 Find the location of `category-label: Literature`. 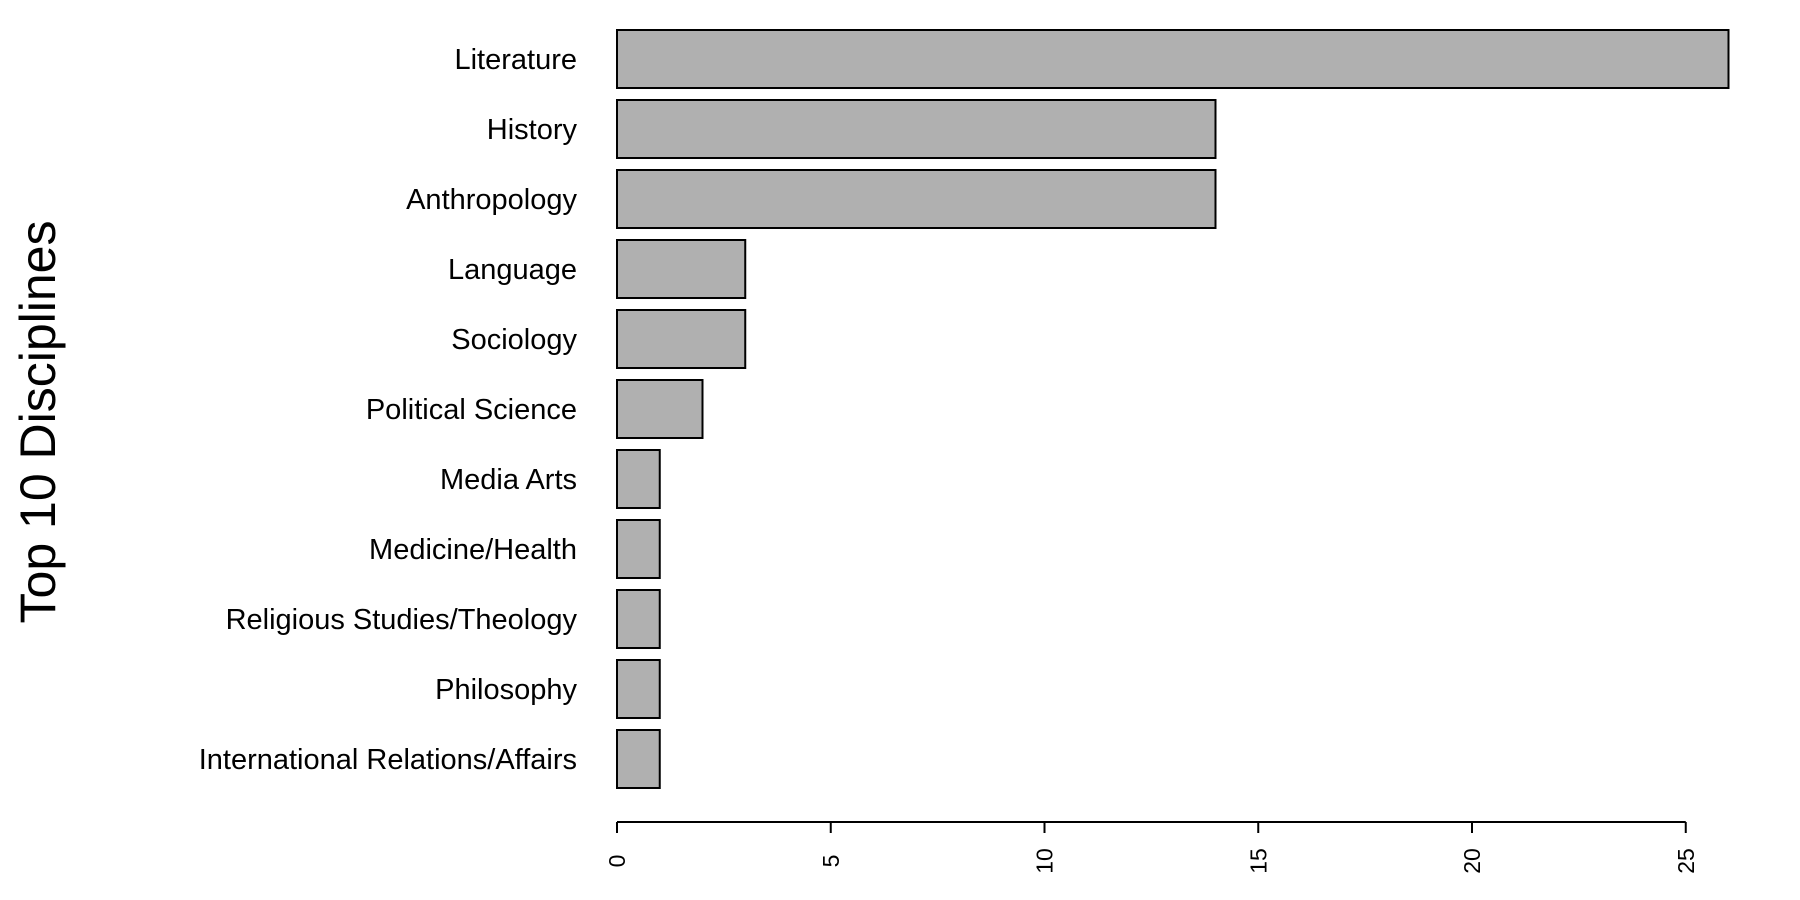

category-label: Literature is located at coordinates (515, 60).